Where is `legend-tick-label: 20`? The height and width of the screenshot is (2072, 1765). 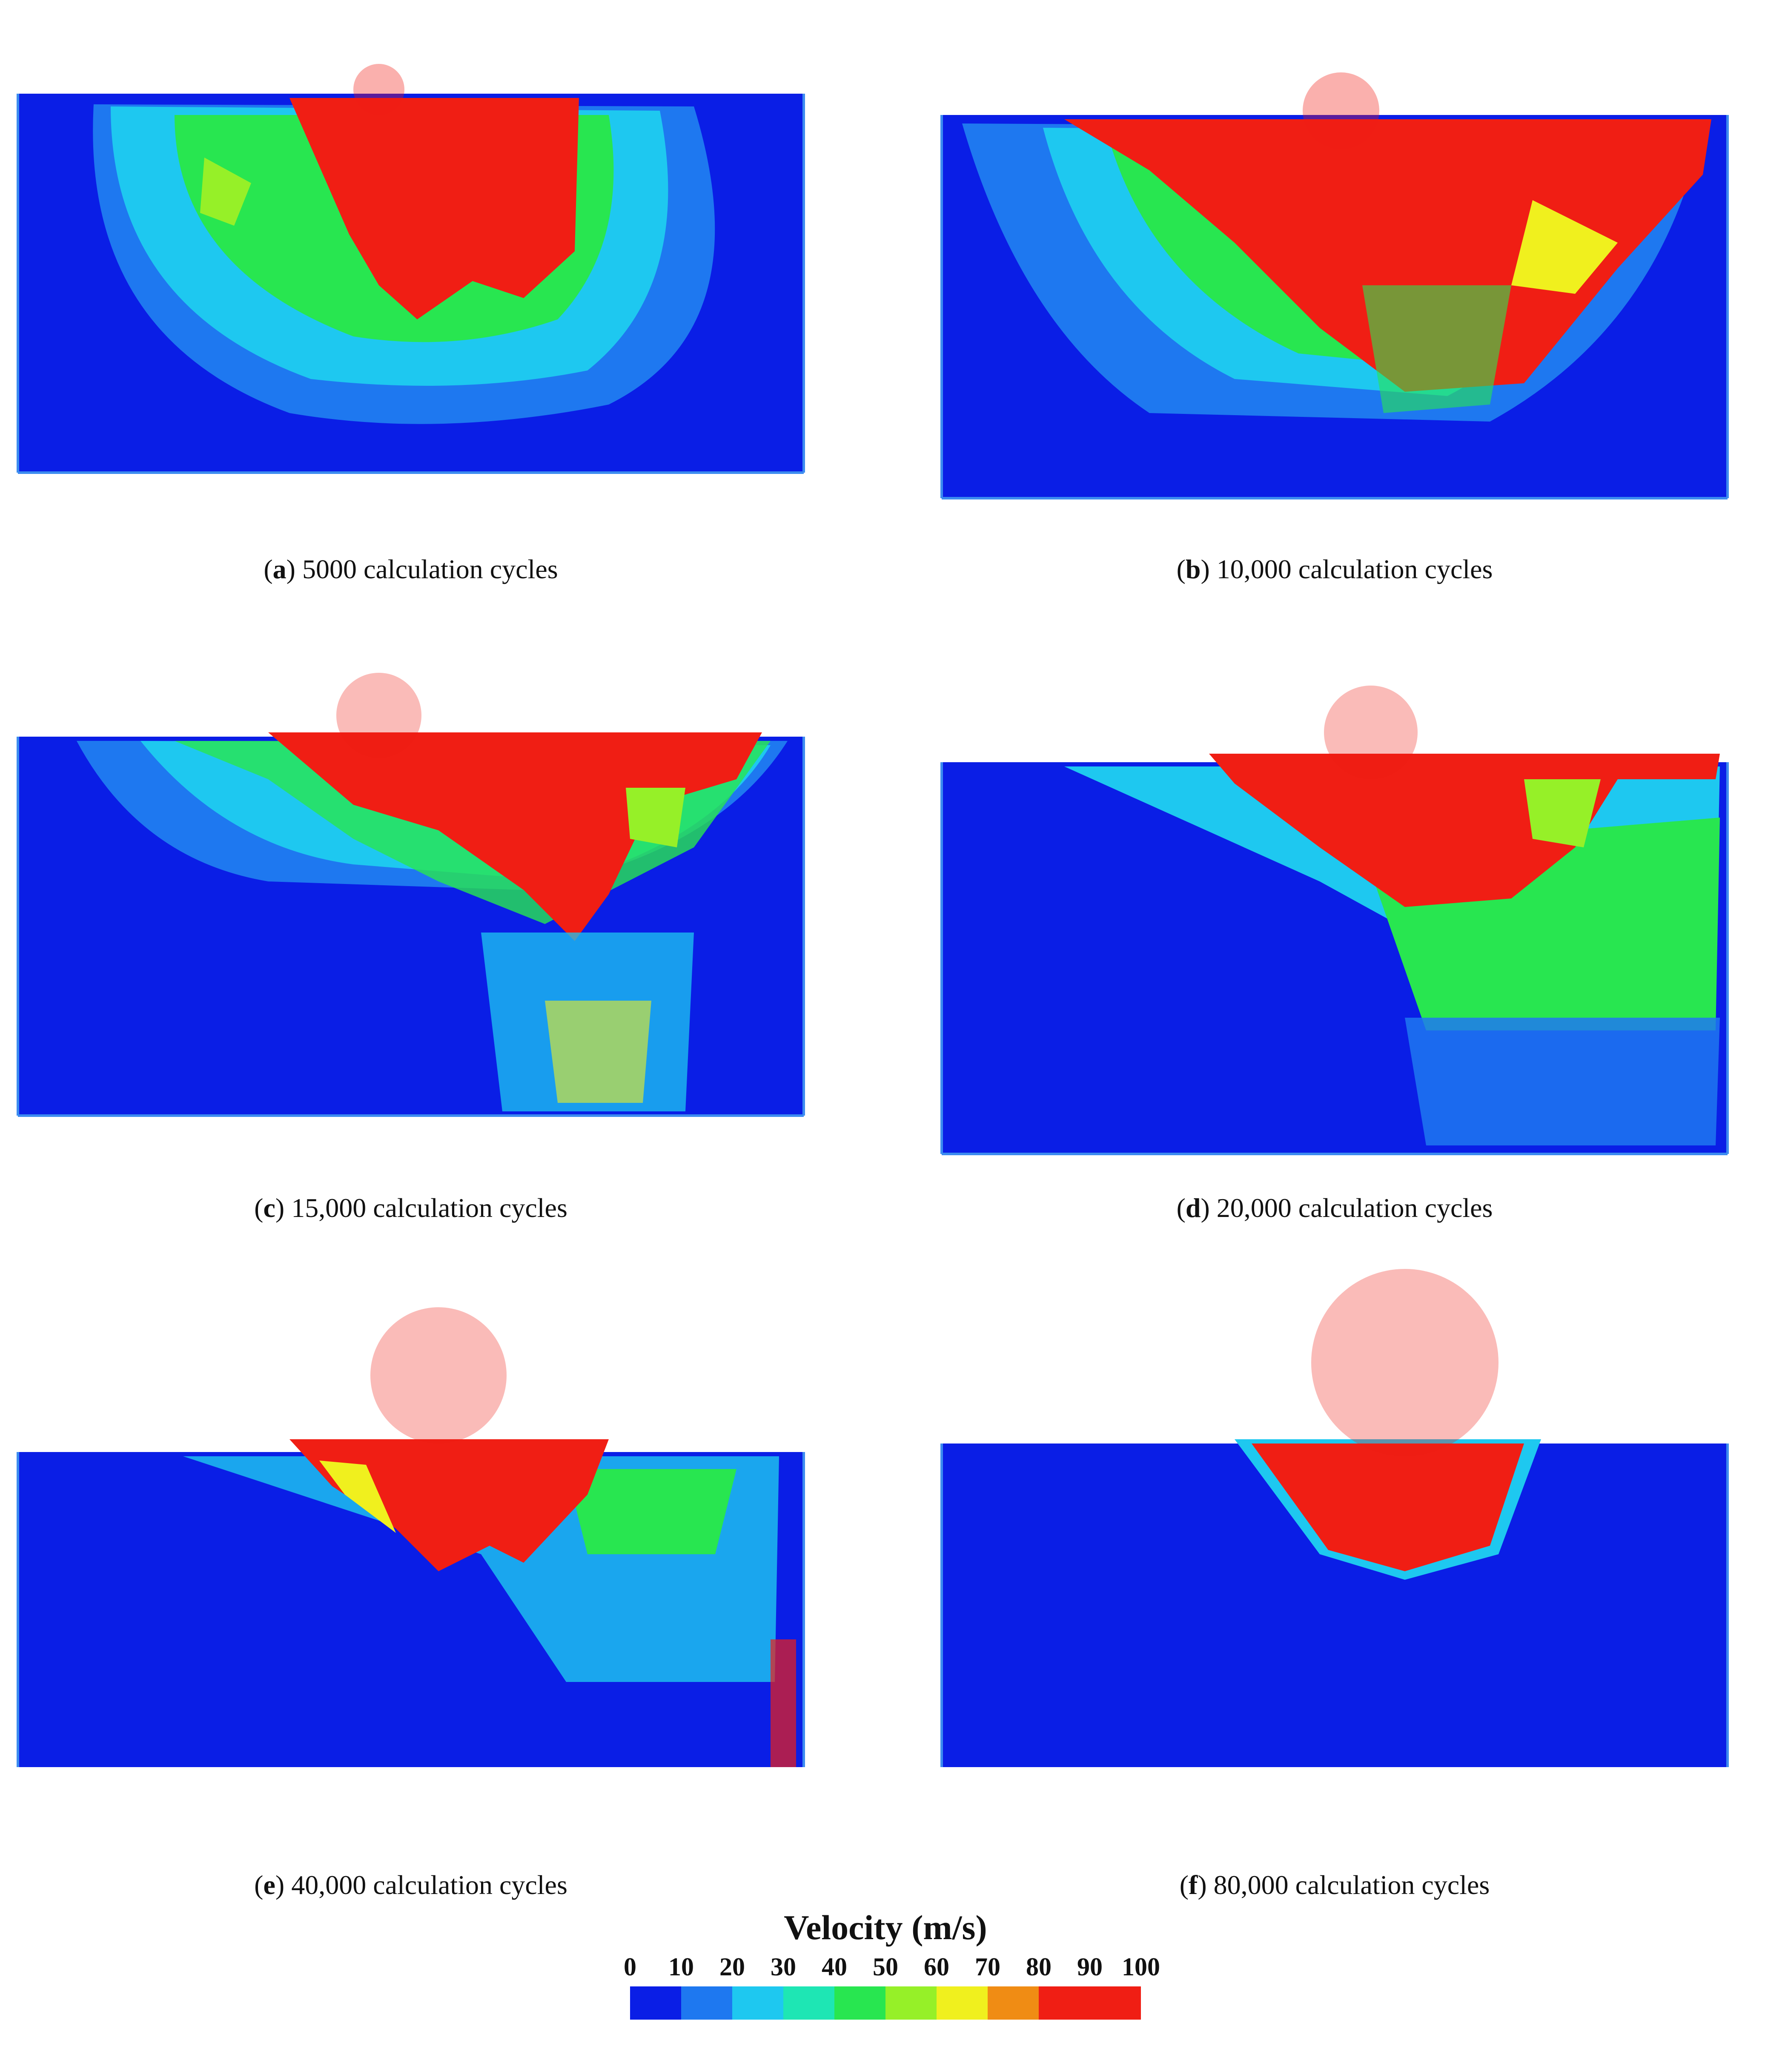 legend-tick-label: 20 is located at coordinates (732, 1967).